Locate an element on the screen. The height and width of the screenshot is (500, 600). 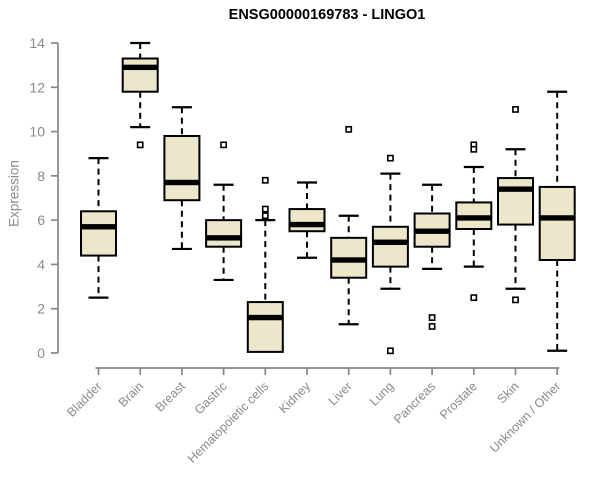
boxplot-breast is located at coordinates (182, 178).